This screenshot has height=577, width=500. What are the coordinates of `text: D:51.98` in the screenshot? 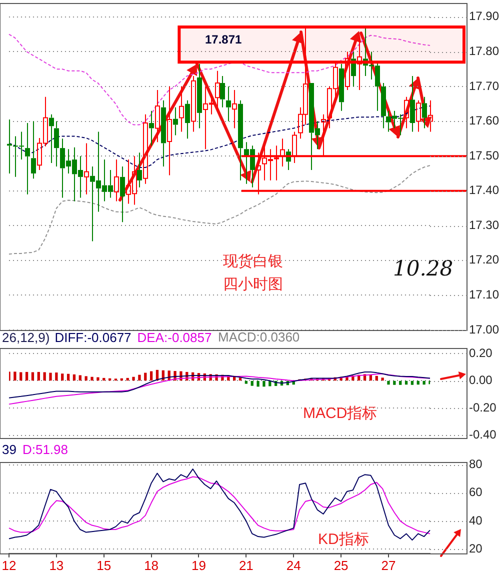 It's located at (45, 449).